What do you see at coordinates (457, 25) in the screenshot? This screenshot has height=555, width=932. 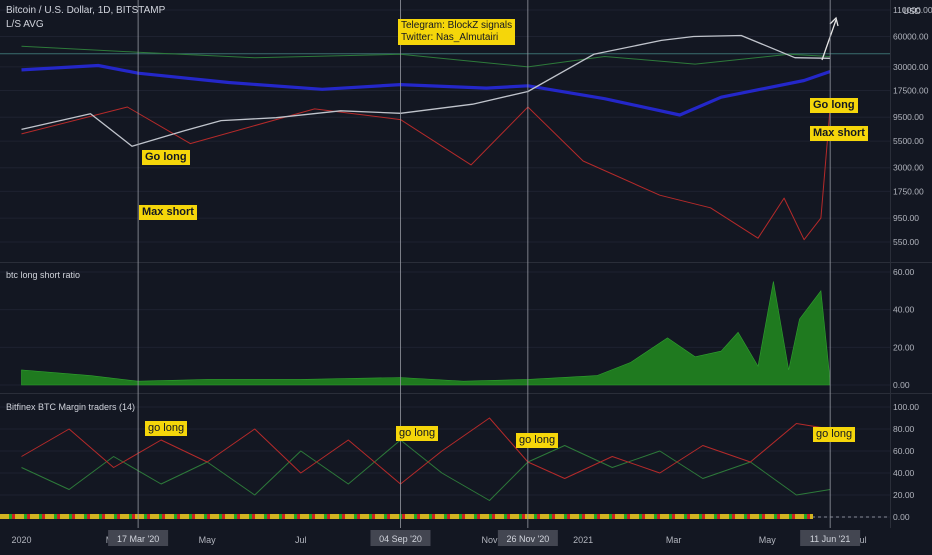 I see `telegram-line: Telegram: BlockZ signals` at bounding box center [457, 25].